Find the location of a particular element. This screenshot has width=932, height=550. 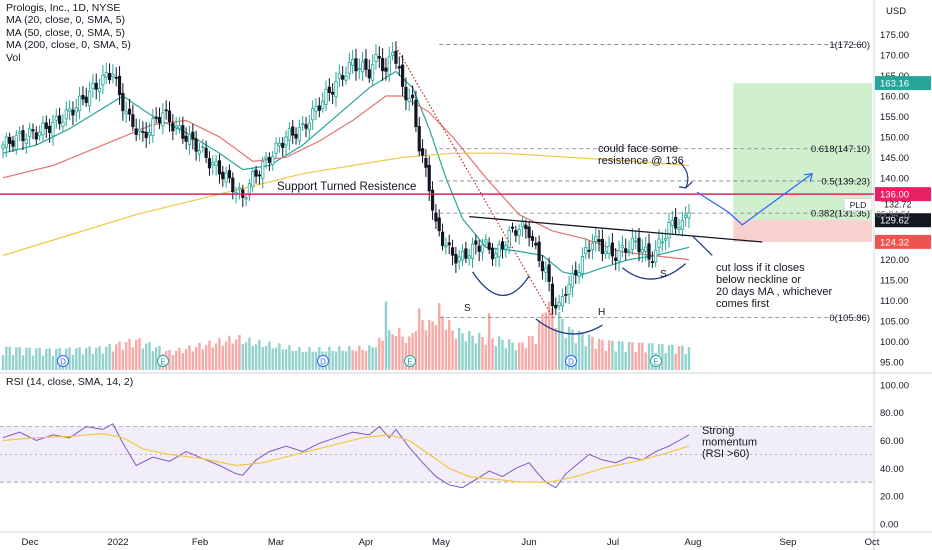

rsi-tick-label: 100.00 is located at coordinates (894, 385).